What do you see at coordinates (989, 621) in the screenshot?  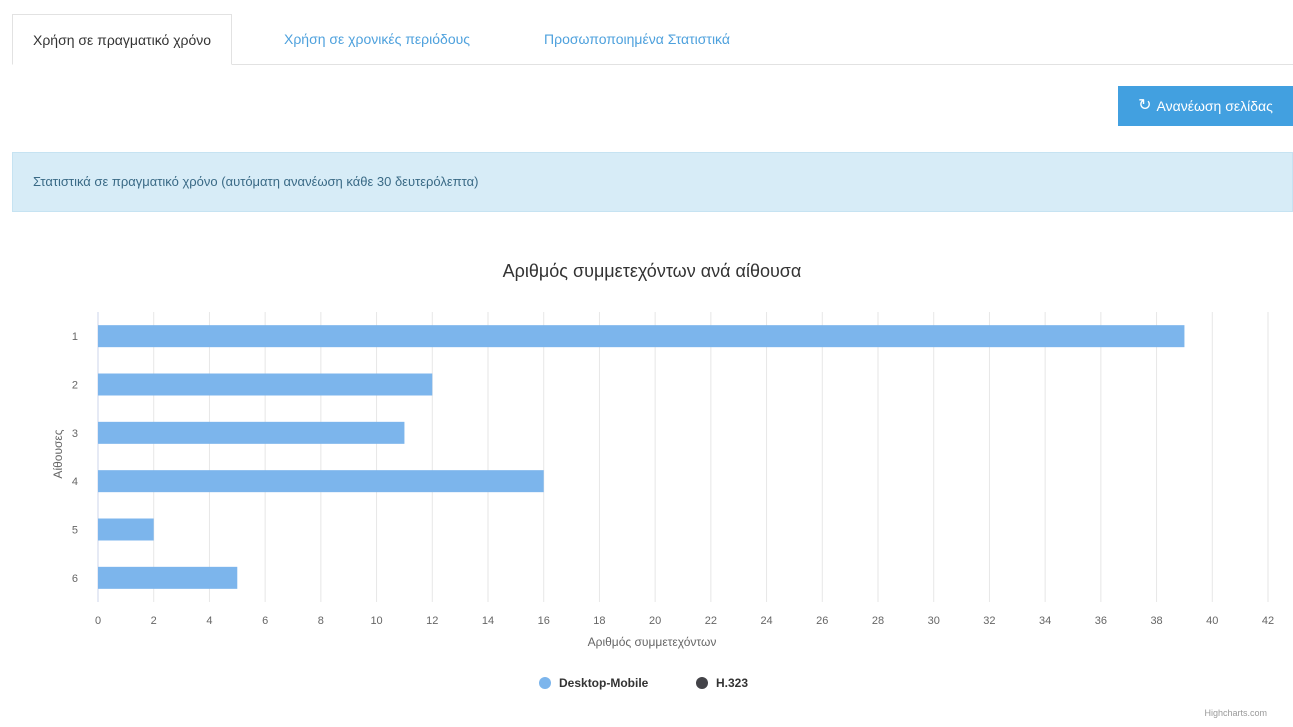 I see `x-tick-label: 32` at bounding box center [989, 621].